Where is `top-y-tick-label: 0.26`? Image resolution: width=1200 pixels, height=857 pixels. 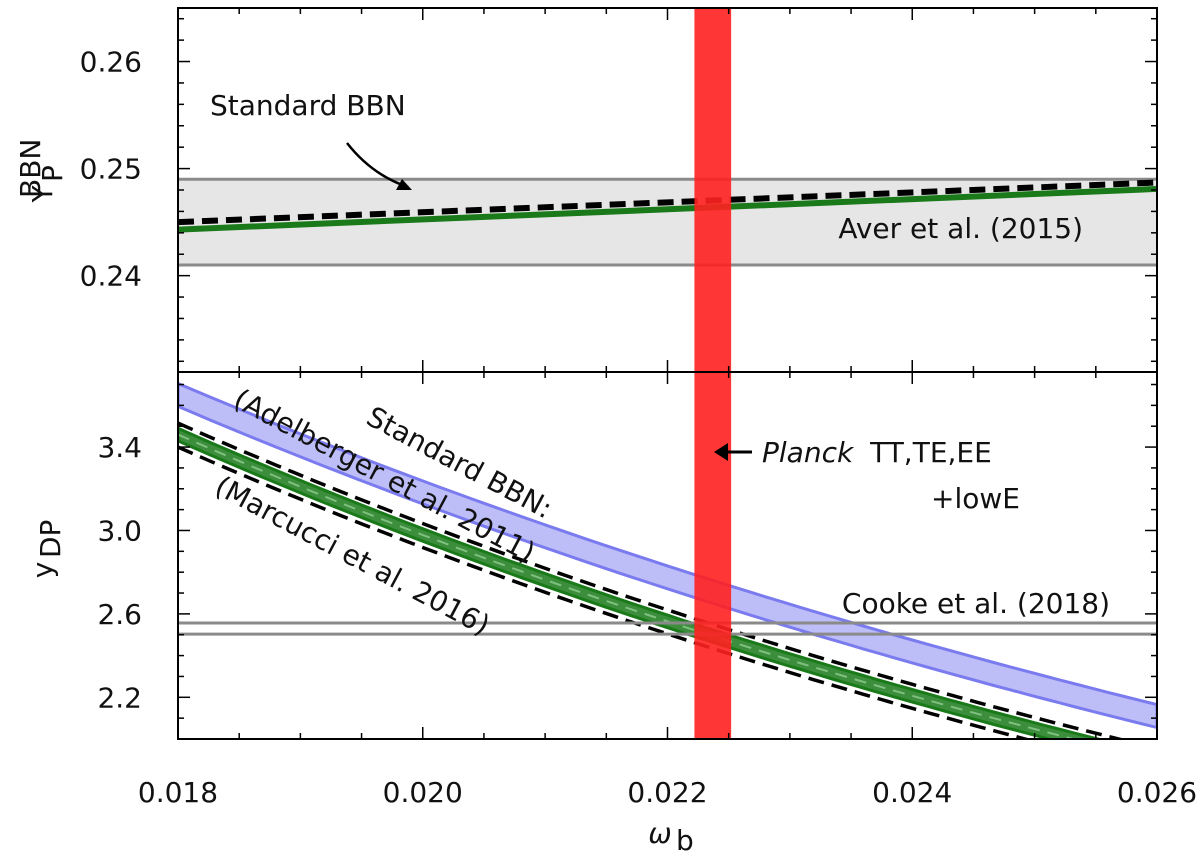
top-y-tick-label: 0.26 is located at coordinates (111, 62).